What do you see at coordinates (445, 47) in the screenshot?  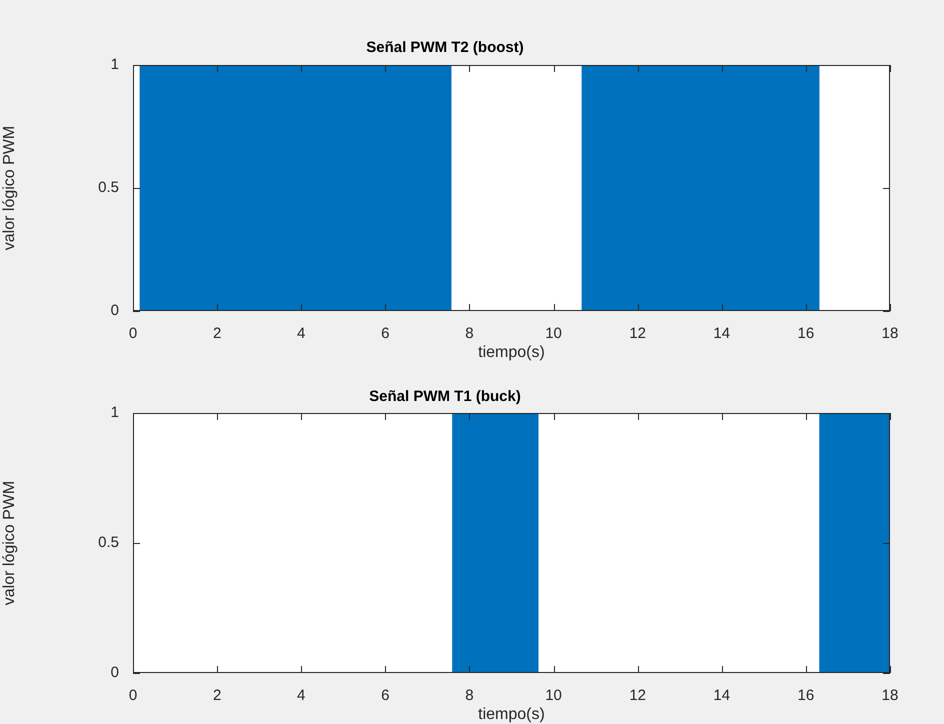 I see `chart-title: Señal PWM T2 (boost)` at bounding box center [445, 47].